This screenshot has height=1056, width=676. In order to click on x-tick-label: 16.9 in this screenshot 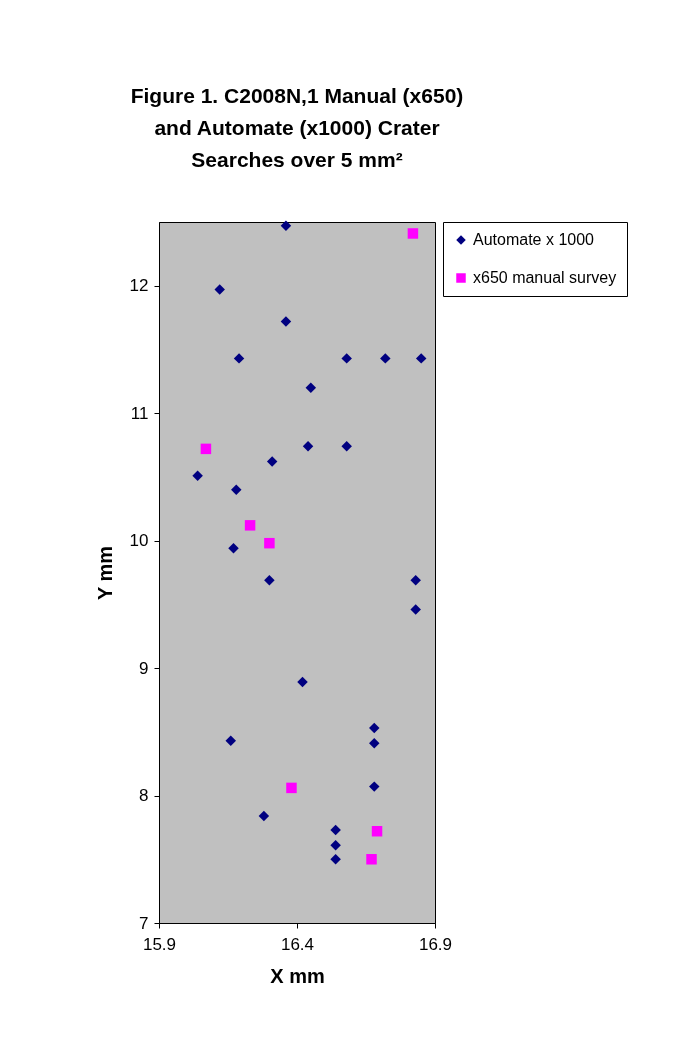, I will do `click(435, 944)`.